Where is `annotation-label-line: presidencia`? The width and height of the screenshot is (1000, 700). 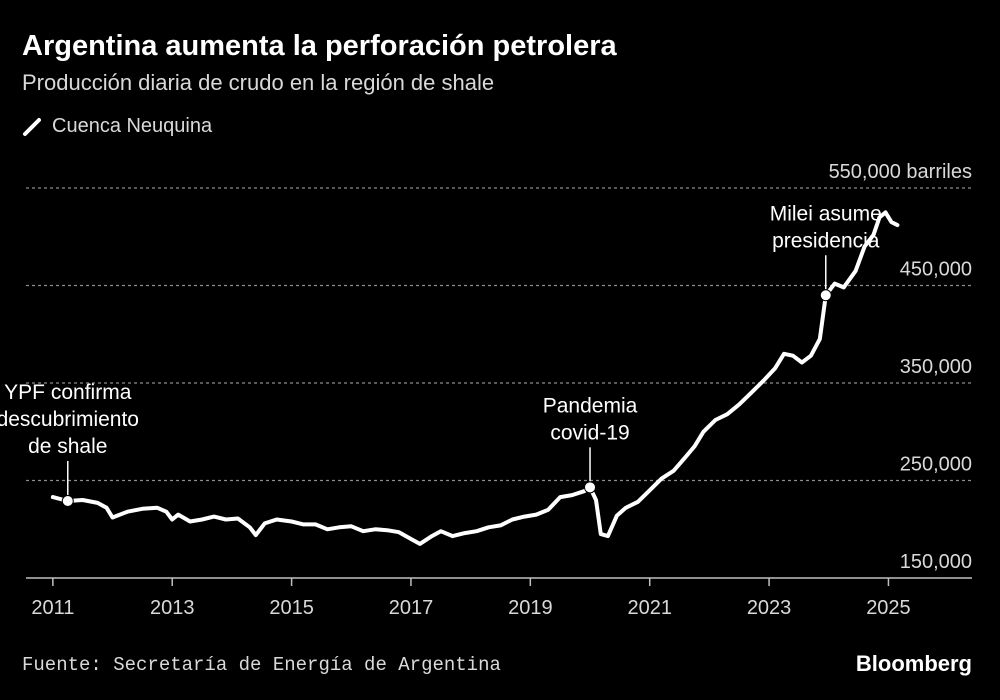
annotation-label-line: presidencia is located at coordinates (826, 240).